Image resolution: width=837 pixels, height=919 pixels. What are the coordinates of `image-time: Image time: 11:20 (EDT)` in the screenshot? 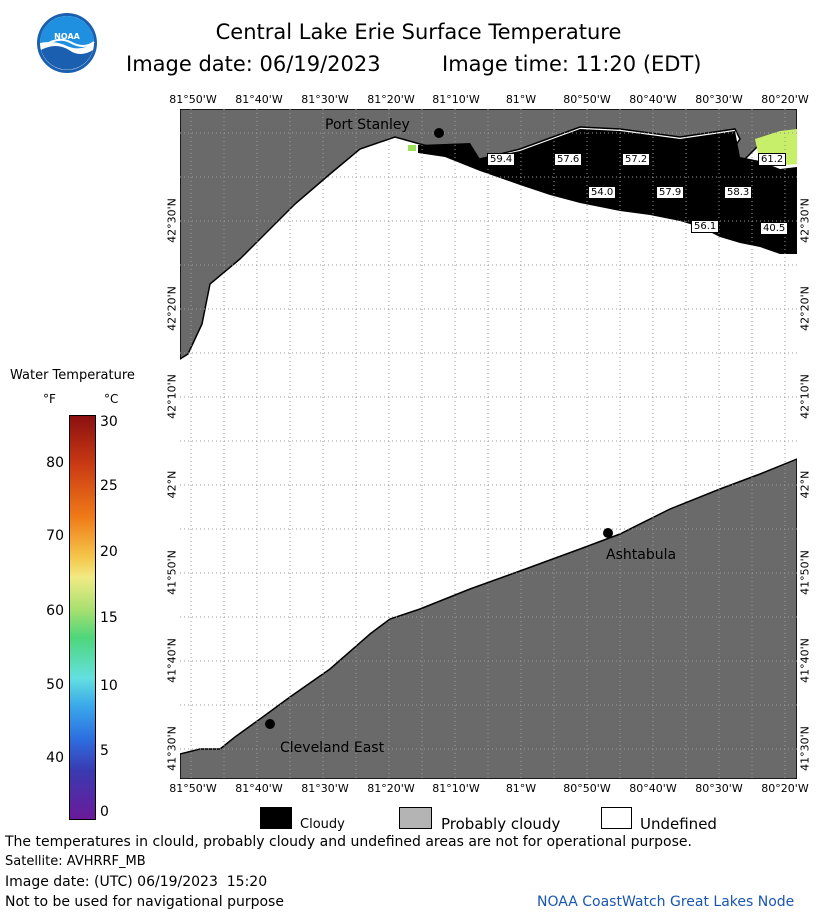 It's located at (572, 64).